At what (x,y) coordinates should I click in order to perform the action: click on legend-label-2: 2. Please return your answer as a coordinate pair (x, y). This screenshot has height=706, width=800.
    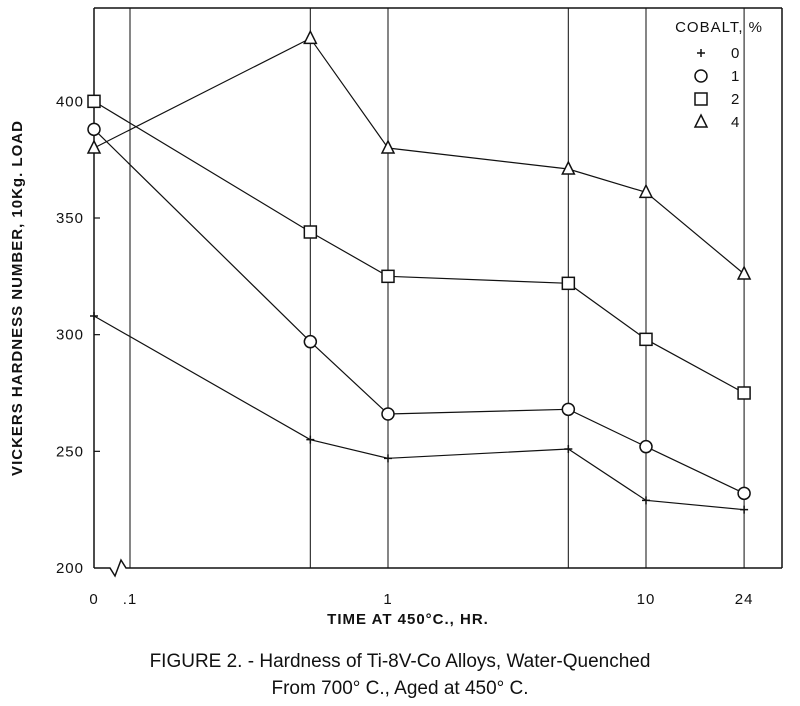
    Looking at the image, I should click on (735, 99).